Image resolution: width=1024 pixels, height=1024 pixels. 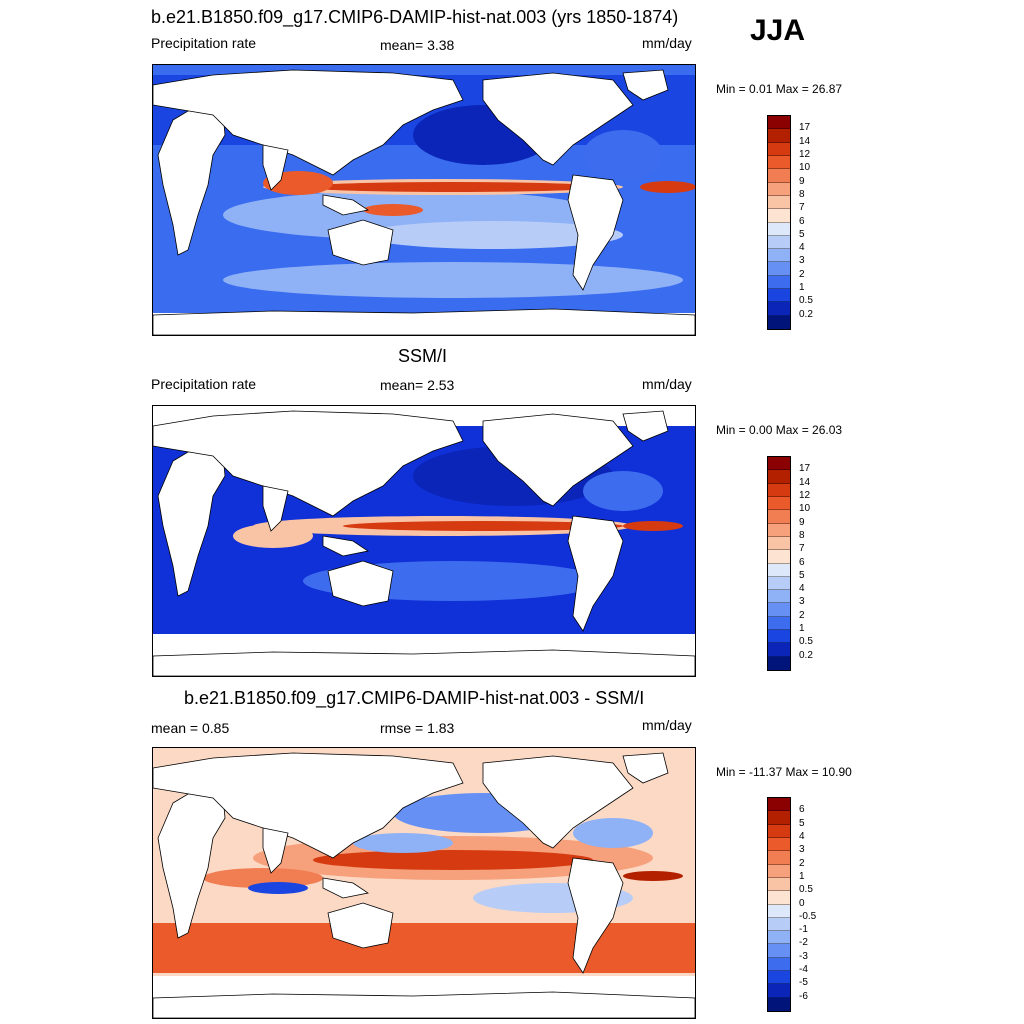 I want to click on colorbar-tick-label: -6, so click(x=803, y=996).